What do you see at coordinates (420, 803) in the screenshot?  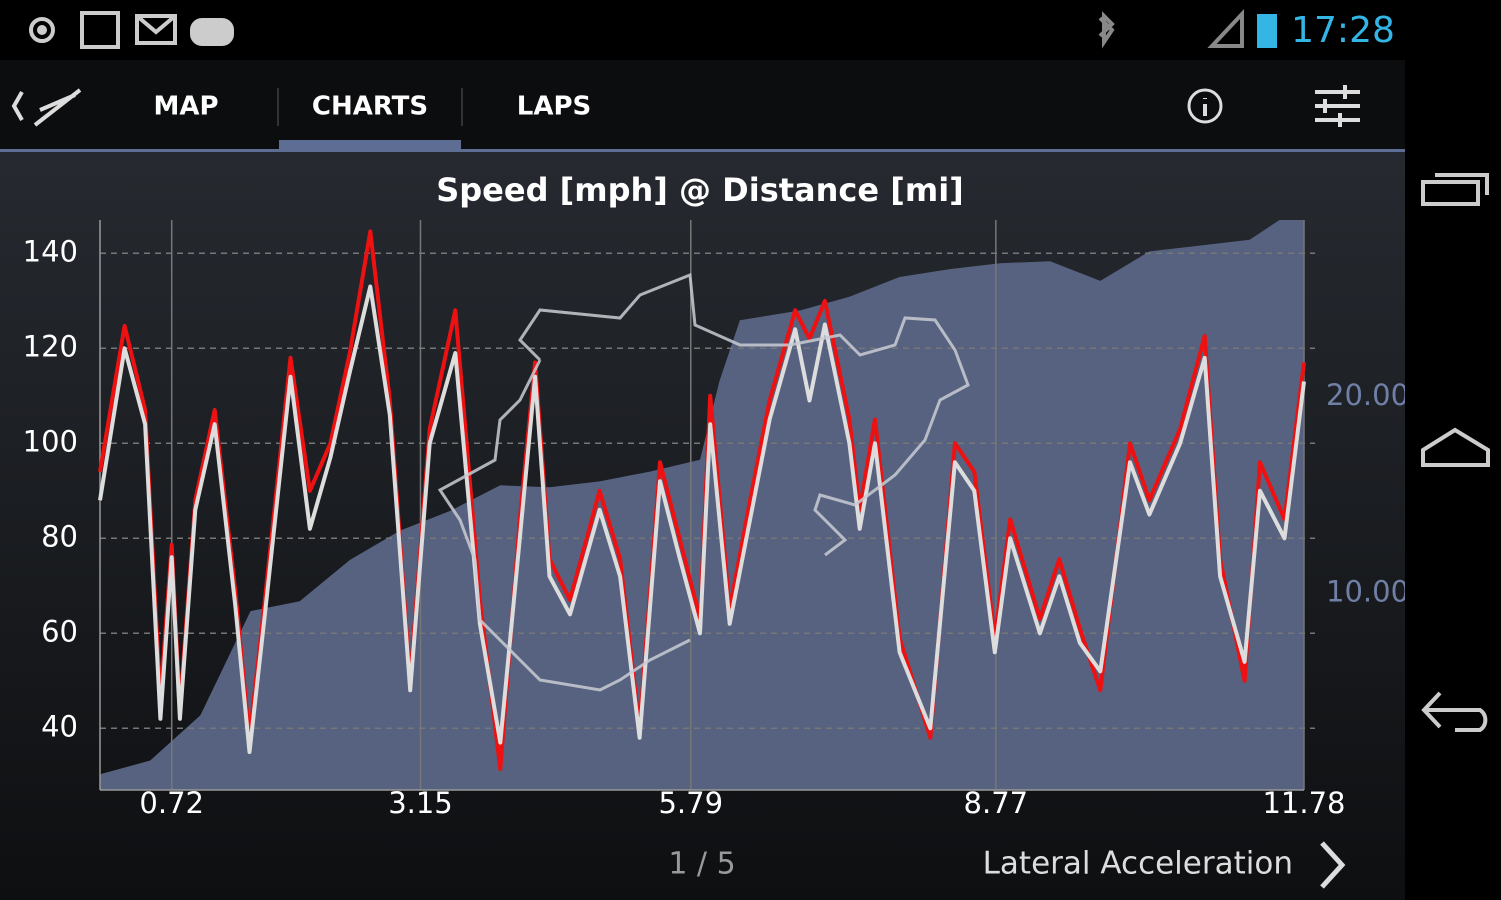 I see `x-tick-label: 3.15` at bounding box center [420, 803].